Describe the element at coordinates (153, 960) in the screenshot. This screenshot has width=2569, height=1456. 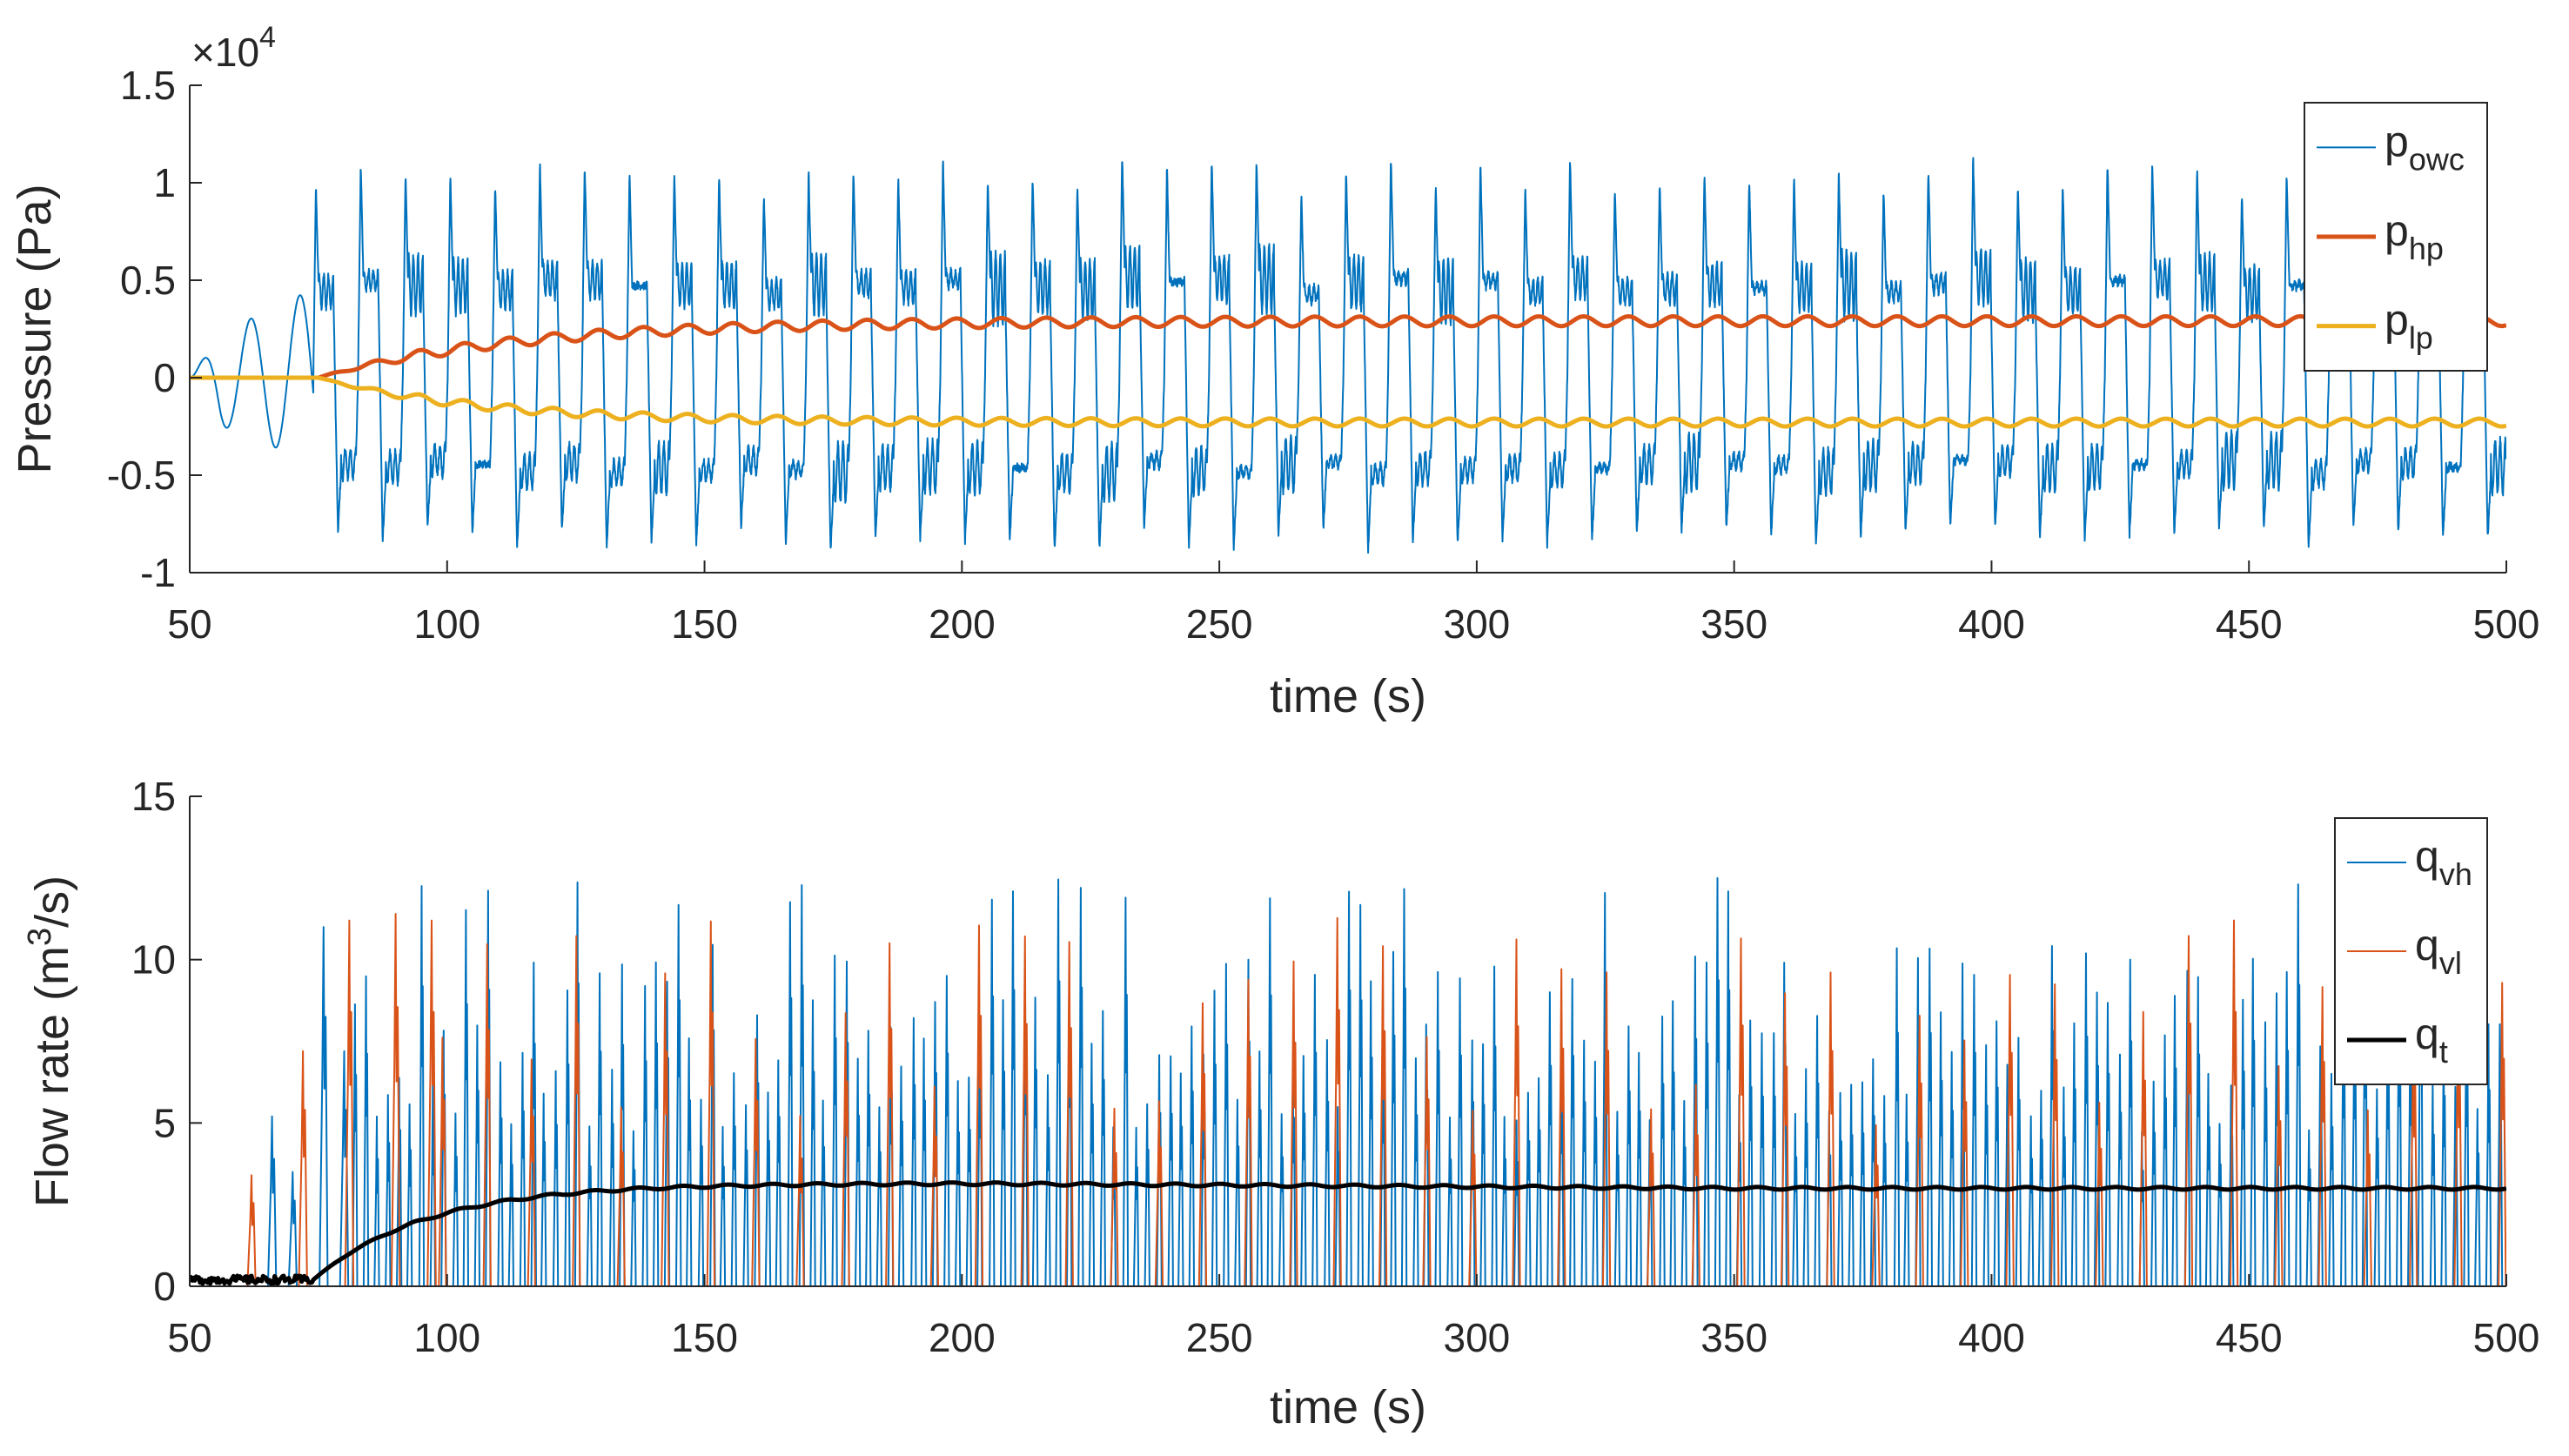
I see `y-tick-label: 10` at that location.